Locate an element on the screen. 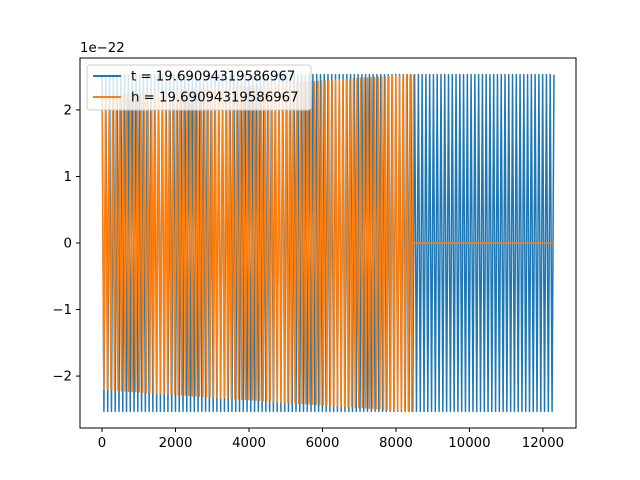  legend-box is located at coordinates (199, 87).